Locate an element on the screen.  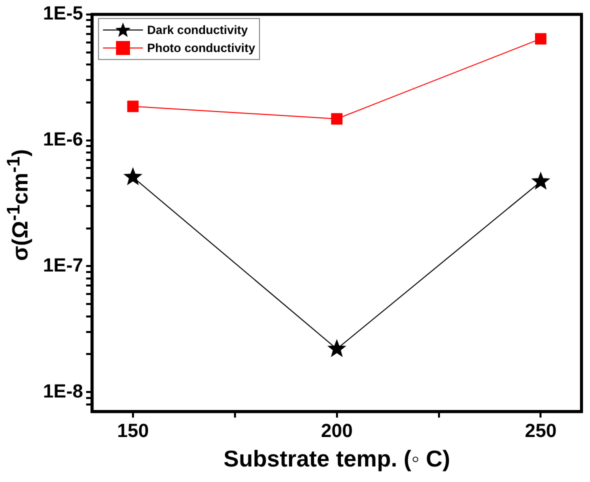
y-tick-label: 1E-7 is located at coordinates (63, 265).